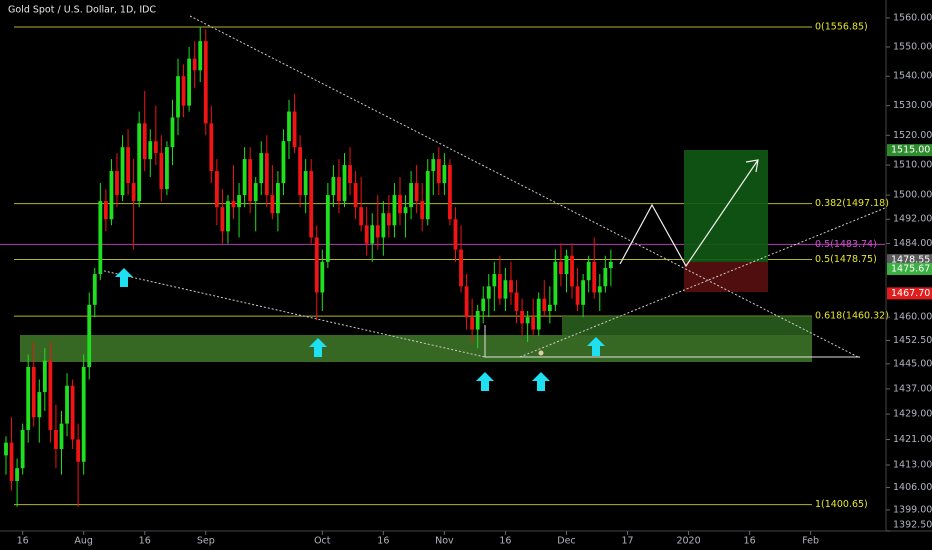 This screenshot has height=550, width=932. Describe the element at coordinates (912, 195) in the screenshot. I see `y-tick-label: 1500.00` at that location.